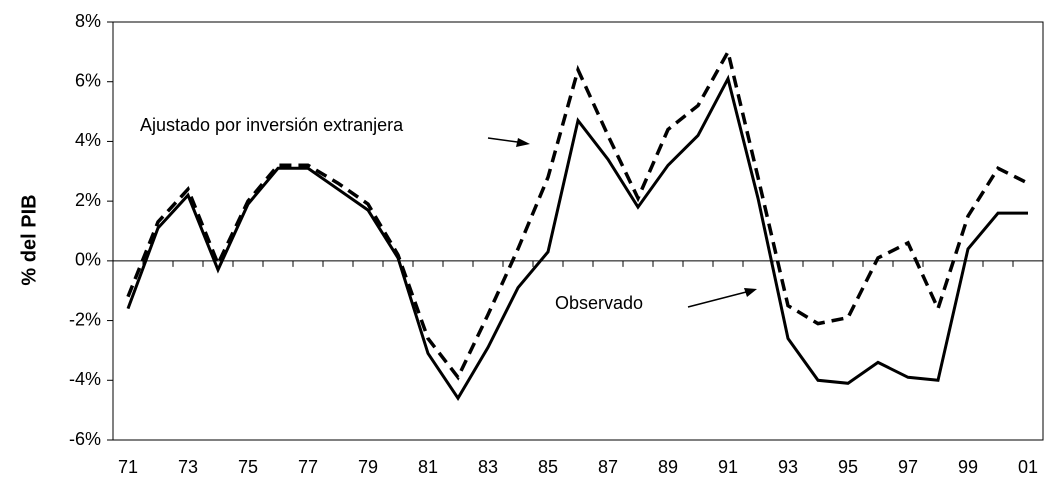  Describe the element at coordinates (668, 467) in the screenshot. I see `x-tick-label: 89` at that location.